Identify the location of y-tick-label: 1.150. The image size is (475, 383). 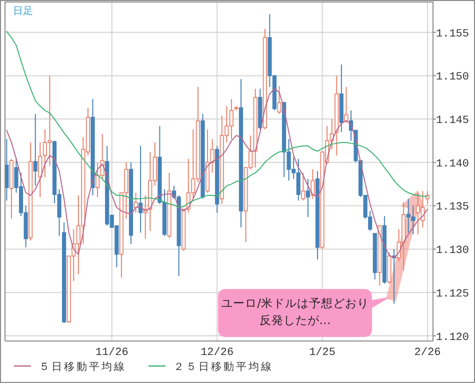
(453, 78).